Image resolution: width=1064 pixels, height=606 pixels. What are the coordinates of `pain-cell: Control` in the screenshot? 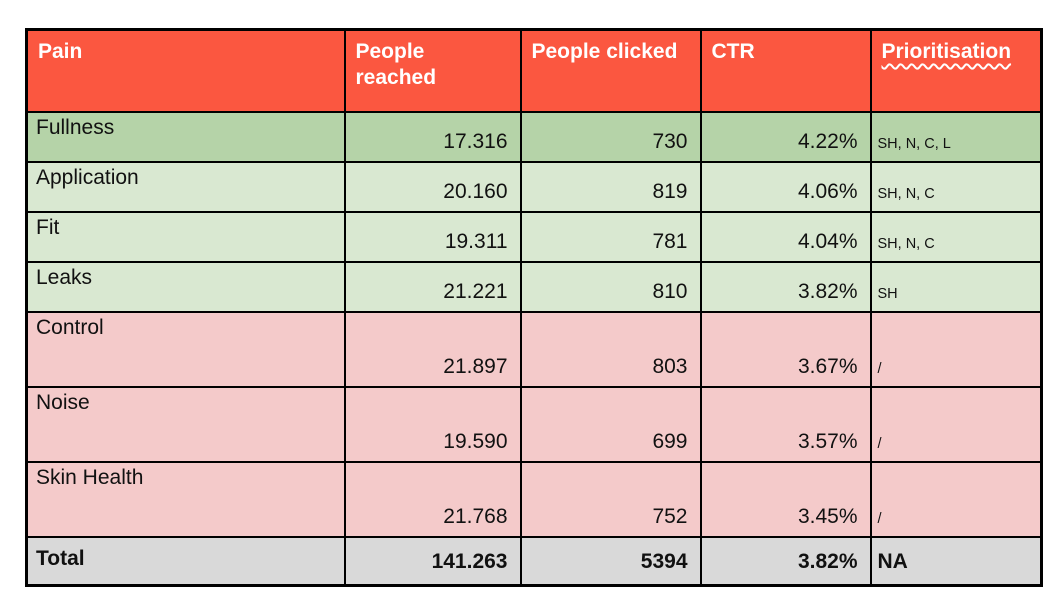 It's located at (185, 349).